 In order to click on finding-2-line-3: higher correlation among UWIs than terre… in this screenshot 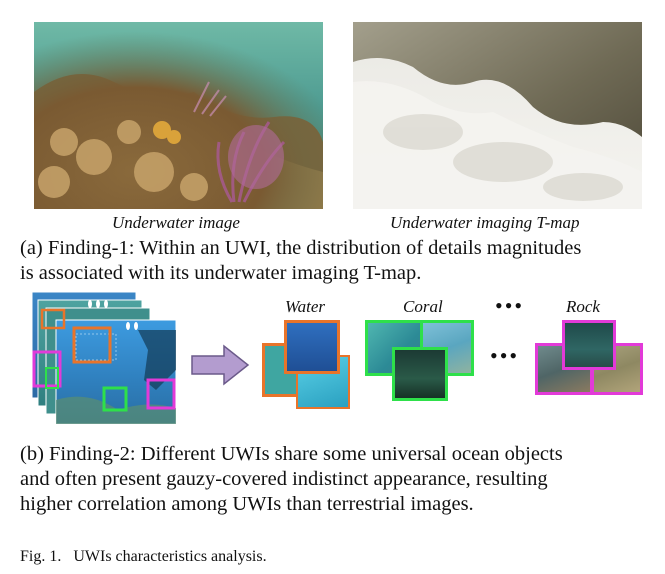, I will do `click(247, 504)`.